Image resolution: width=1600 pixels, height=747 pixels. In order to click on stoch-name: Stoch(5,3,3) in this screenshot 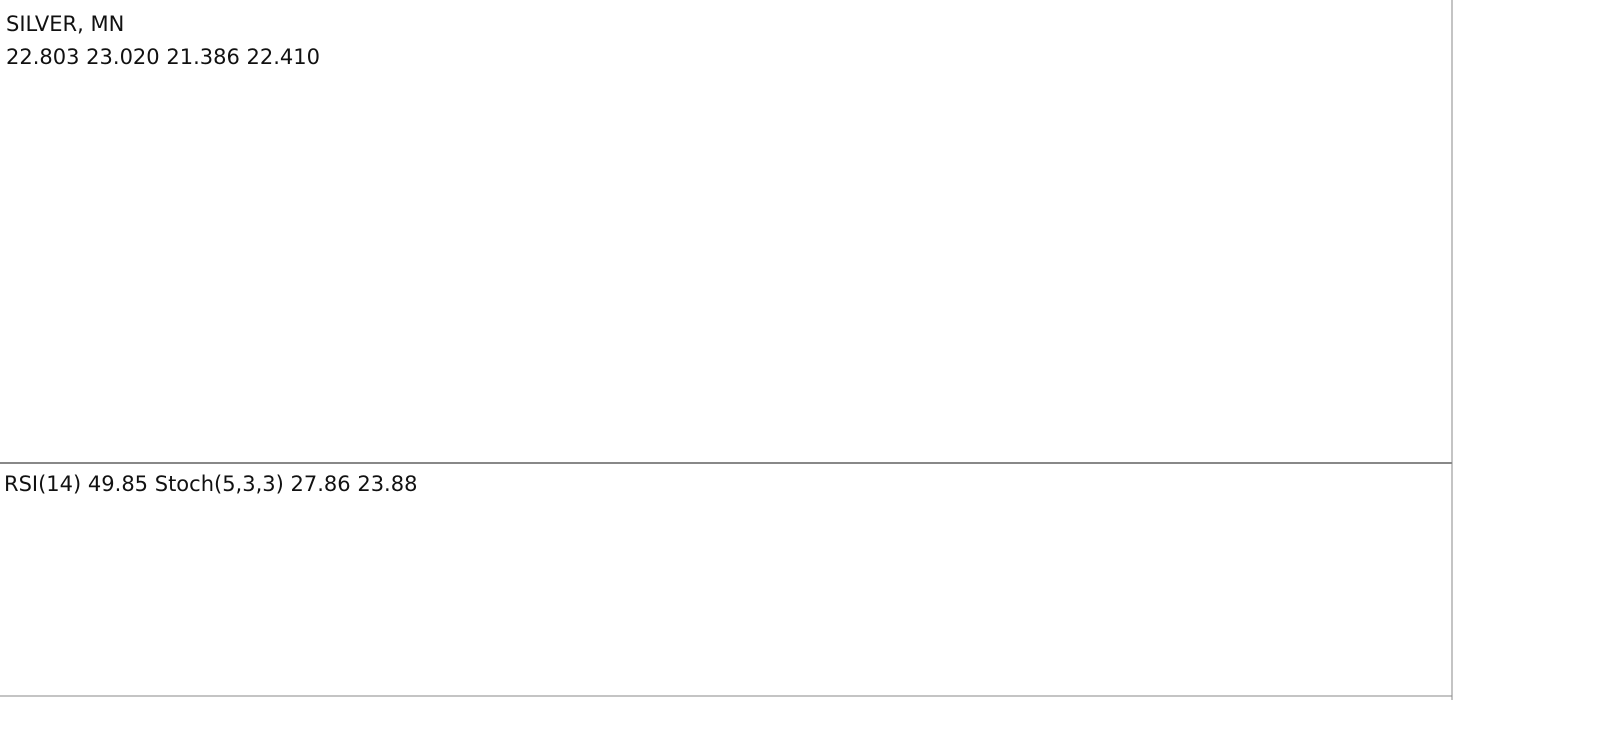, I will do `click(219, 484)`.